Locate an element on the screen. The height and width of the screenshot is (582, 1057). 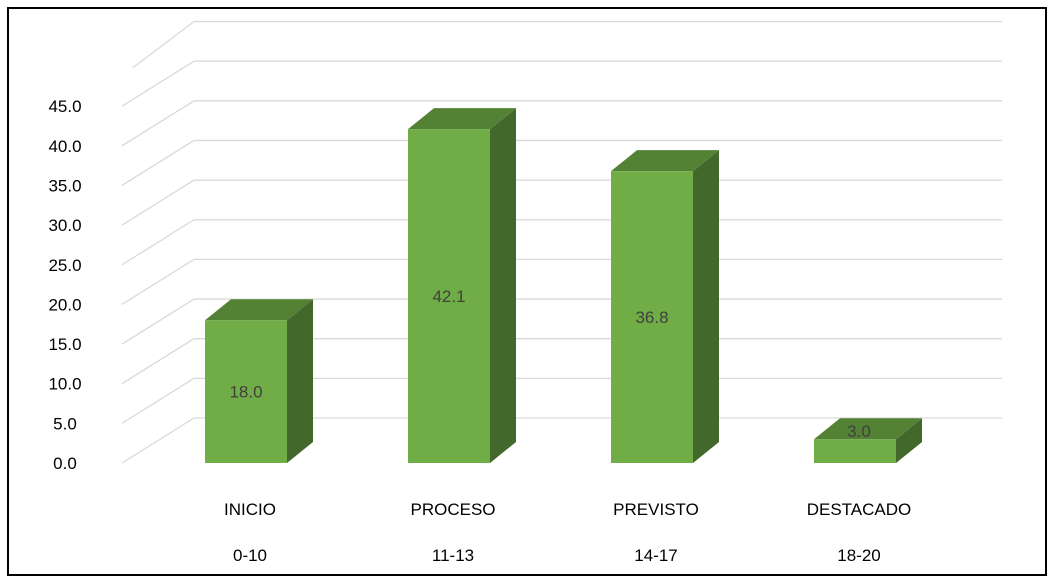
y-tick-label: 10.0 is located at coordinates (64, 384).